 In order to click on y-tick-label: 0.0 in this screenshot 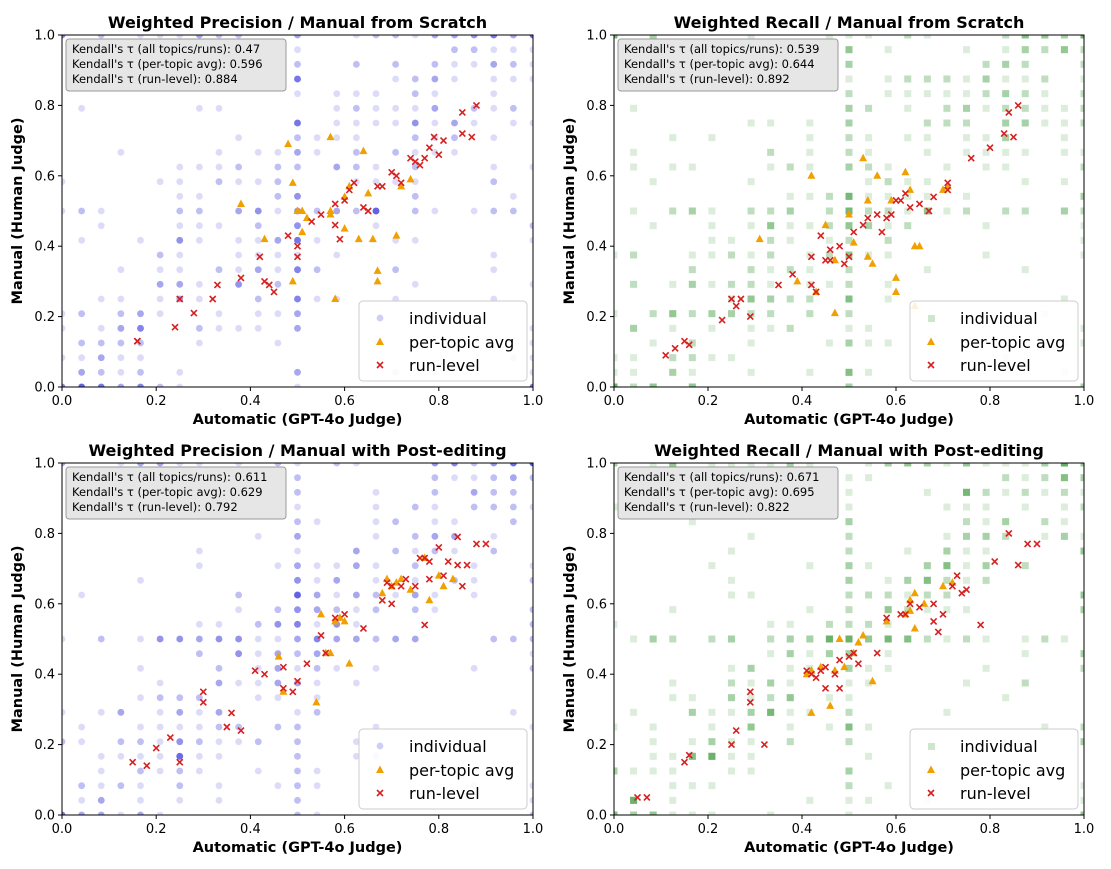, I will do `click(44, 388)`.